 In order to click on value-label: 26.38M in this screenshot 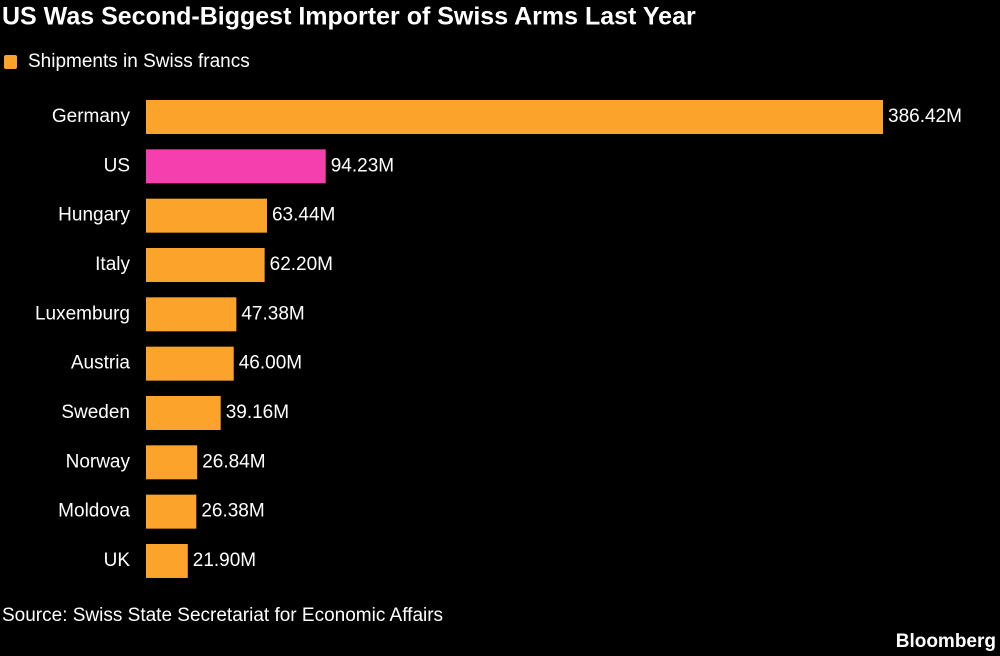, I will do `click(232, 511)`.